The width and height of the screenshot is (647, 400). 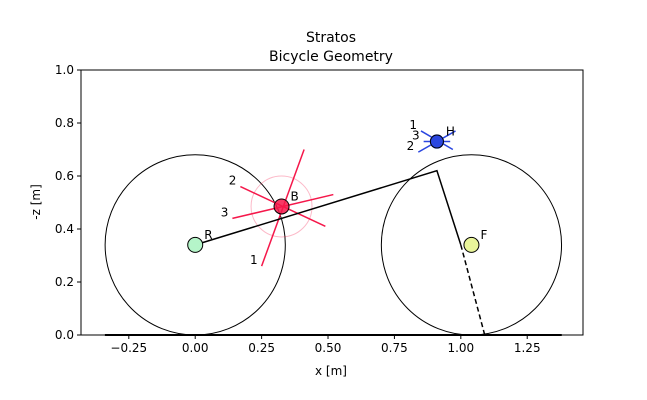 What do you see at coordinates (450, 132) in the screenshot?
I see `point-label: H` at bounding box center [450, 132].